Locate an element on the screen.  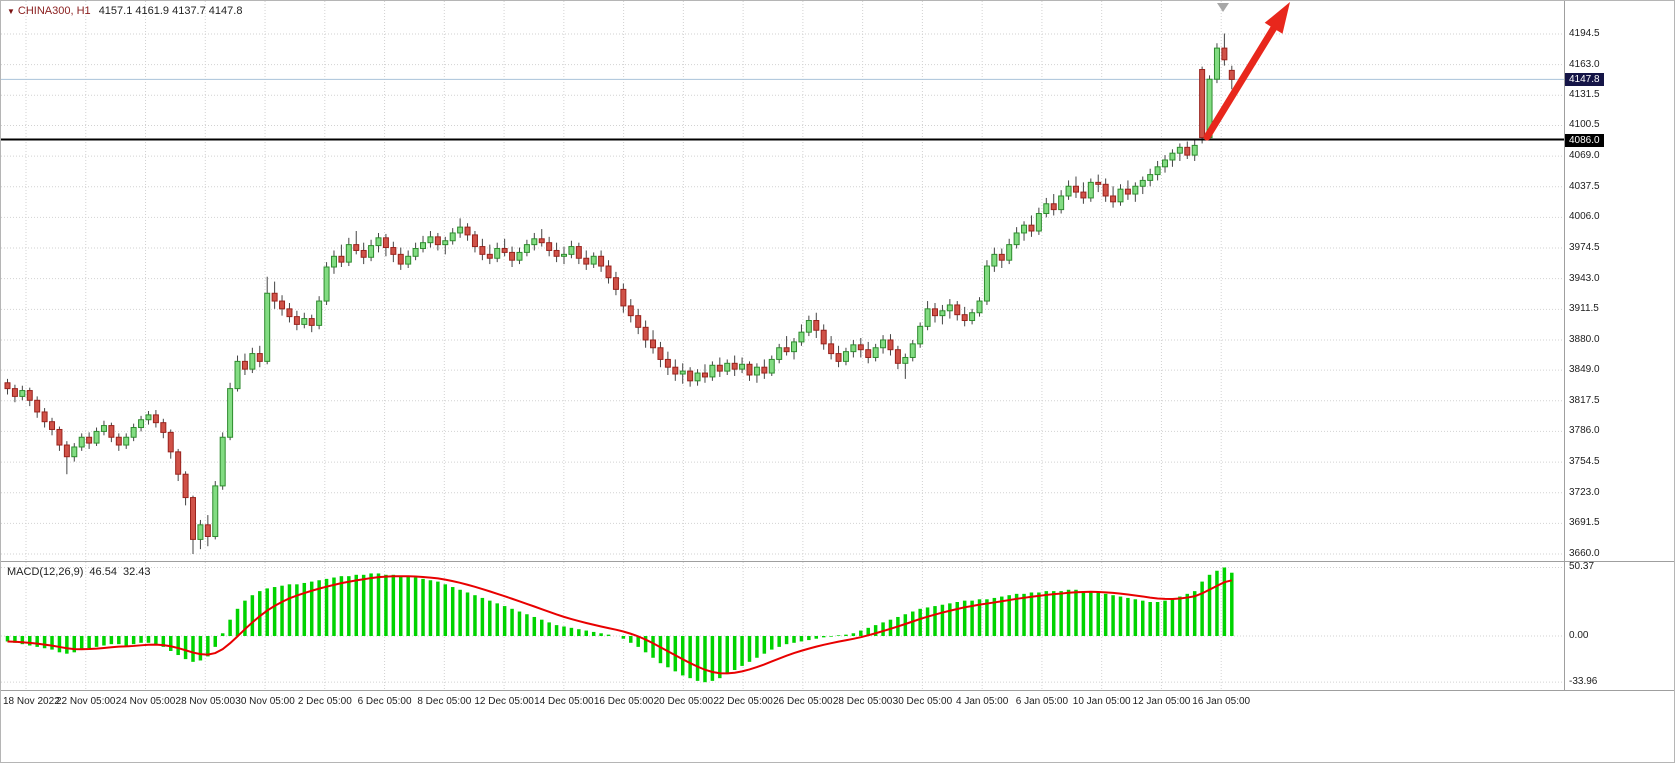
time-axis-label: 22 Dec 05:00 is located at coordinates (743, 701).